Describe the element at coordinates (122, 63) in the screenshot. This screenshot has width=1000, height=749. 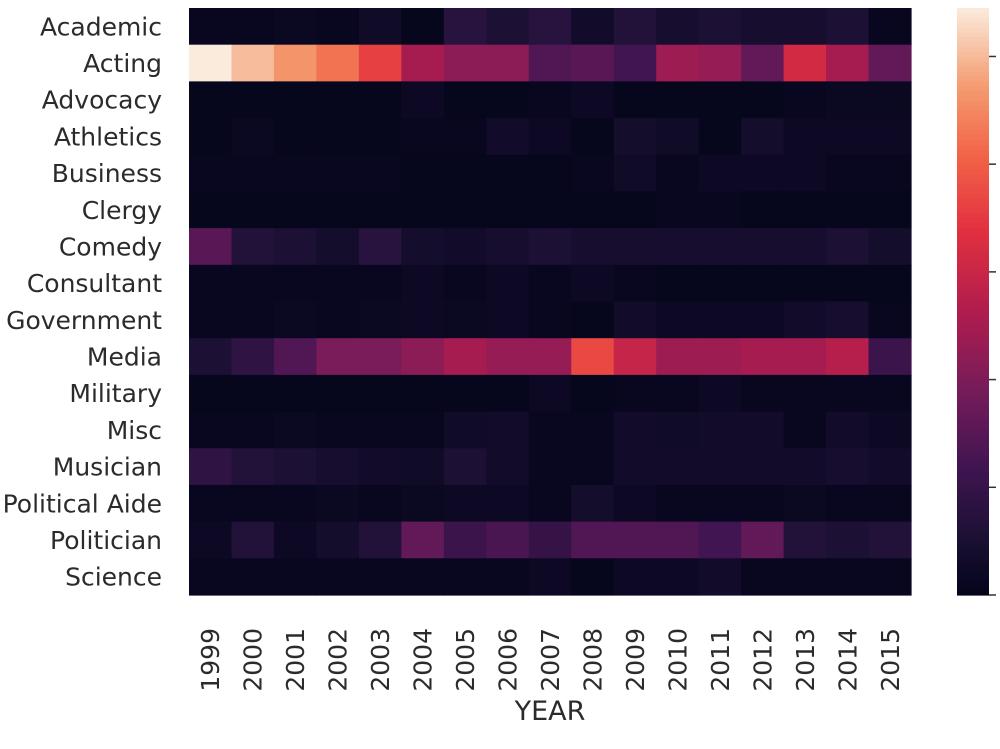
I see `y-tick-label: Acting` at that location.